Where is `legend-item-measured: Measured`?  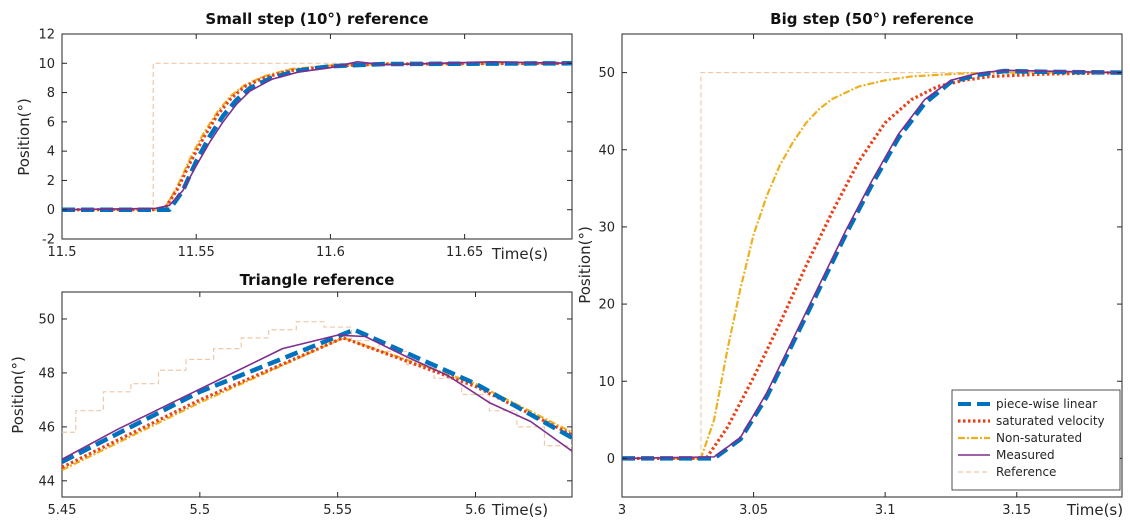 legend-item-measured: Measured is located at coordinates (1006, 455).